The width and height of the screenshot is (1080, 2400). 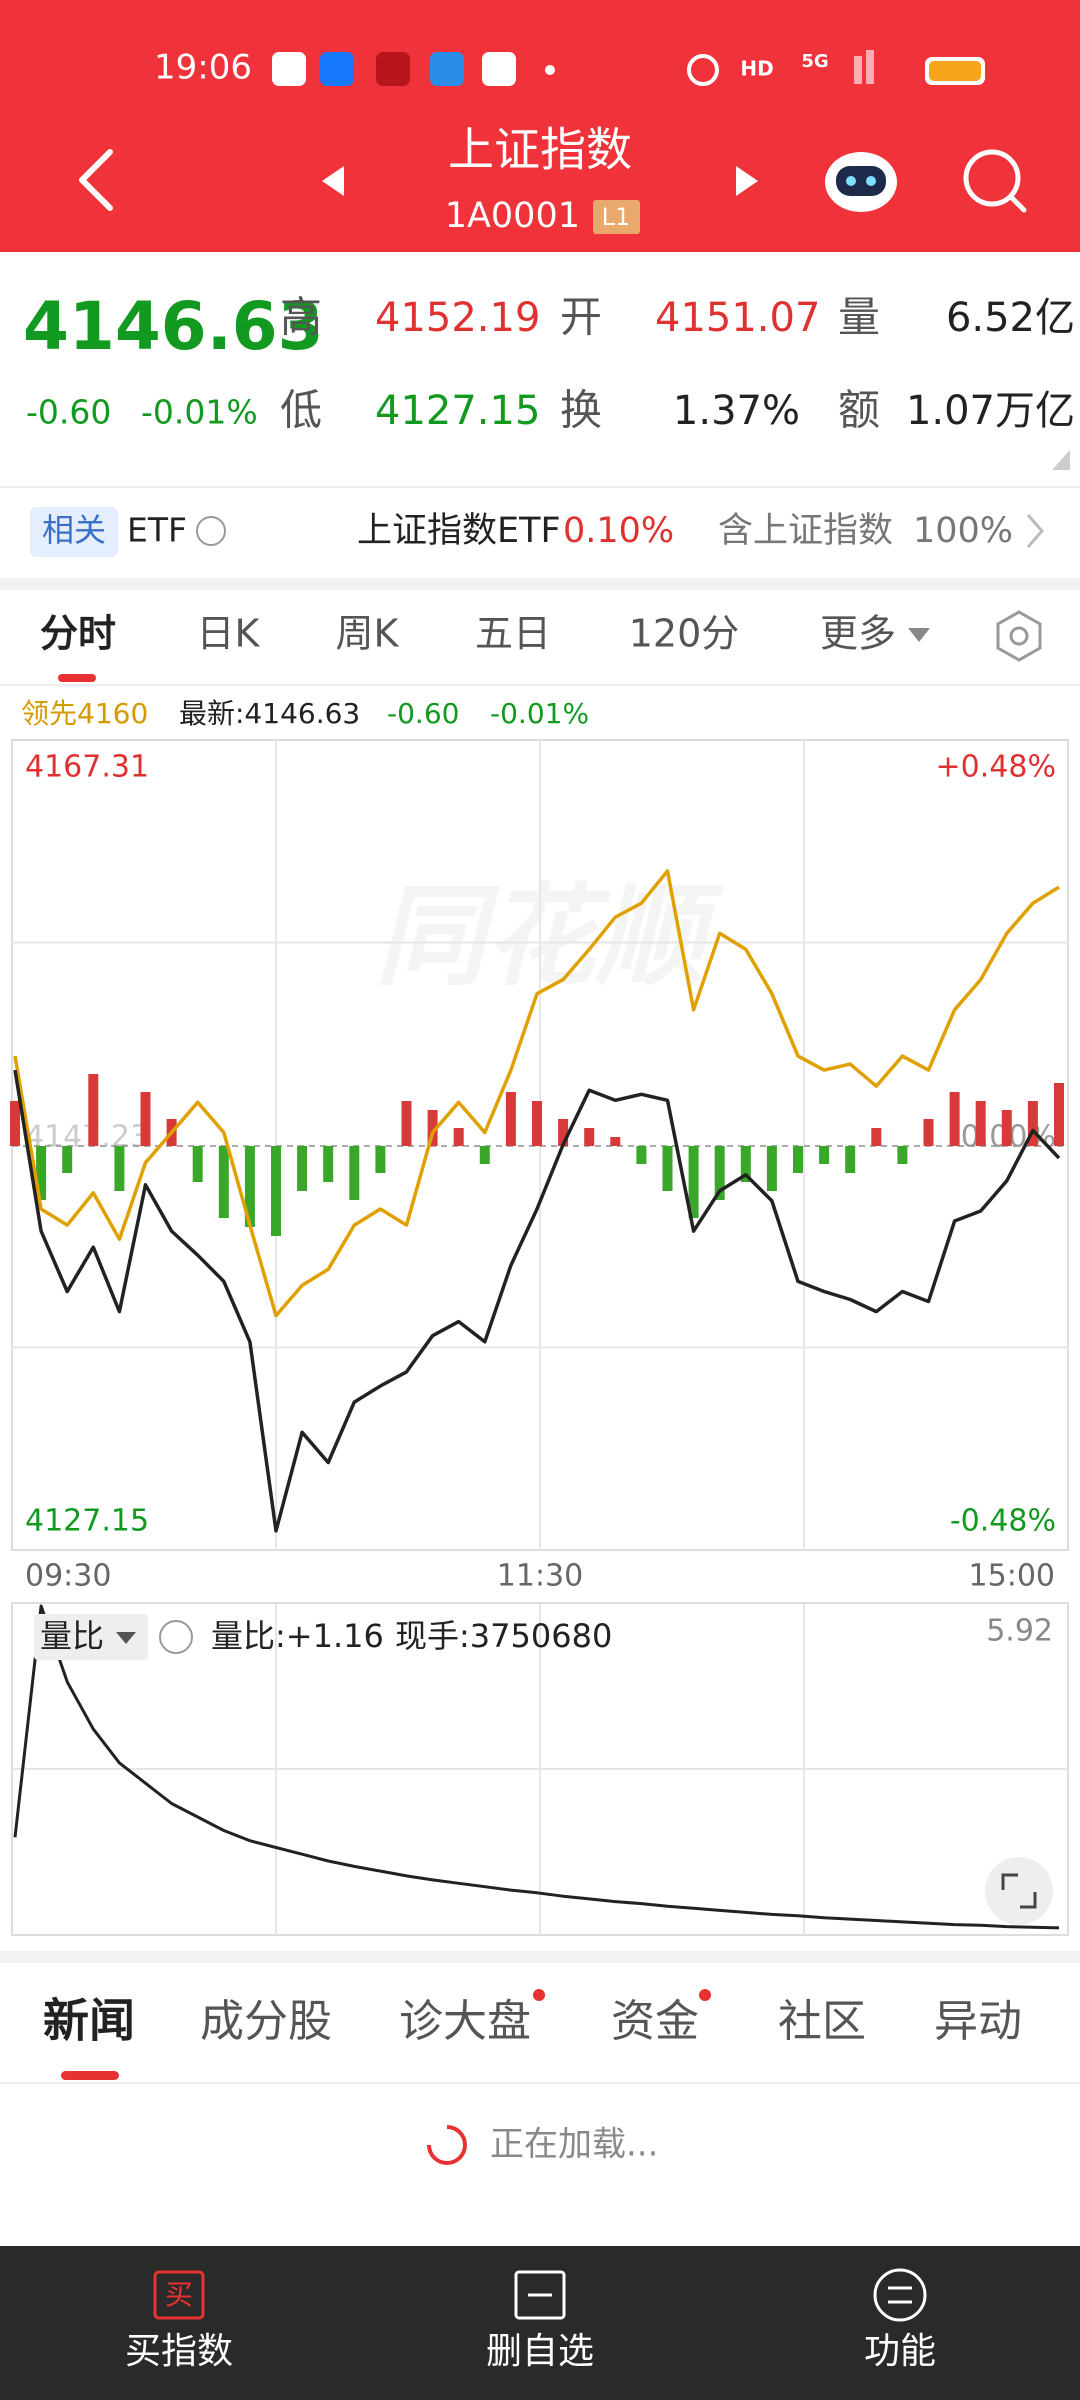 What do you see at coordinates (74, 530) in the screenshot?
I see `etf-tag: 相关` at bounding box center [74, 530].